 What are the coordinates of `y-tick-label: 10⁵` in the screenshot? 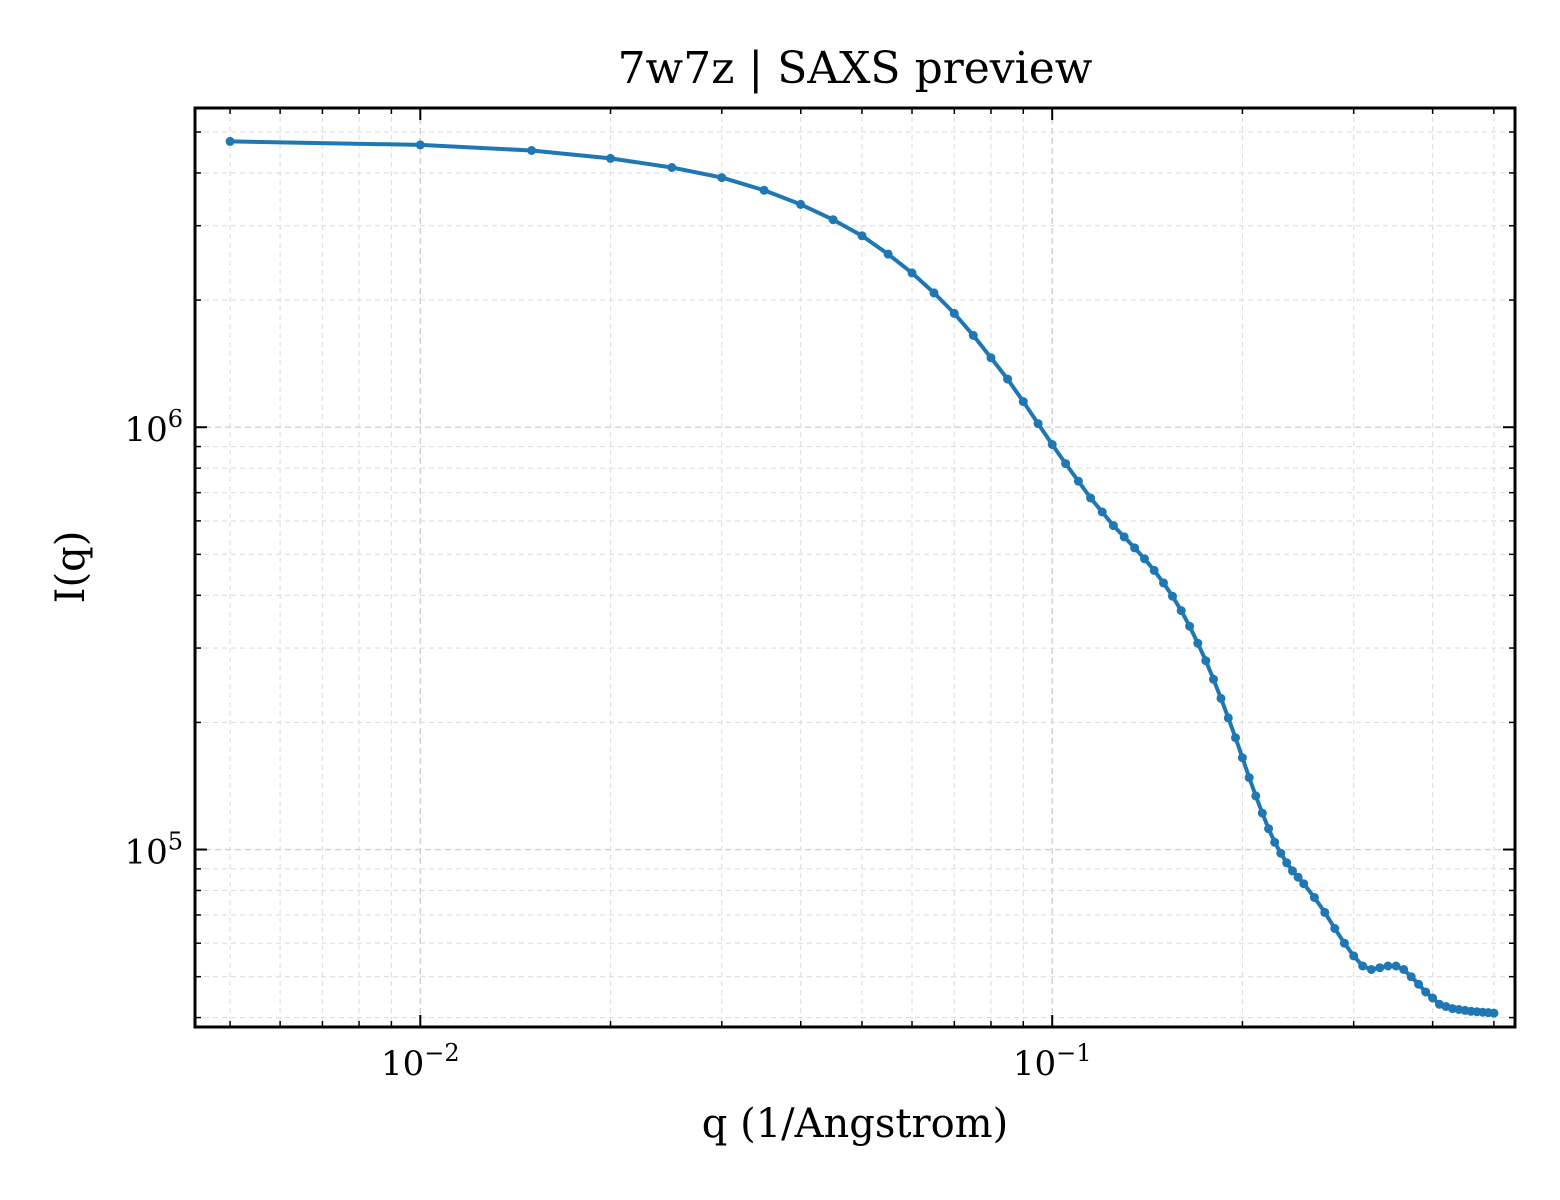 It's located at (153, 850).